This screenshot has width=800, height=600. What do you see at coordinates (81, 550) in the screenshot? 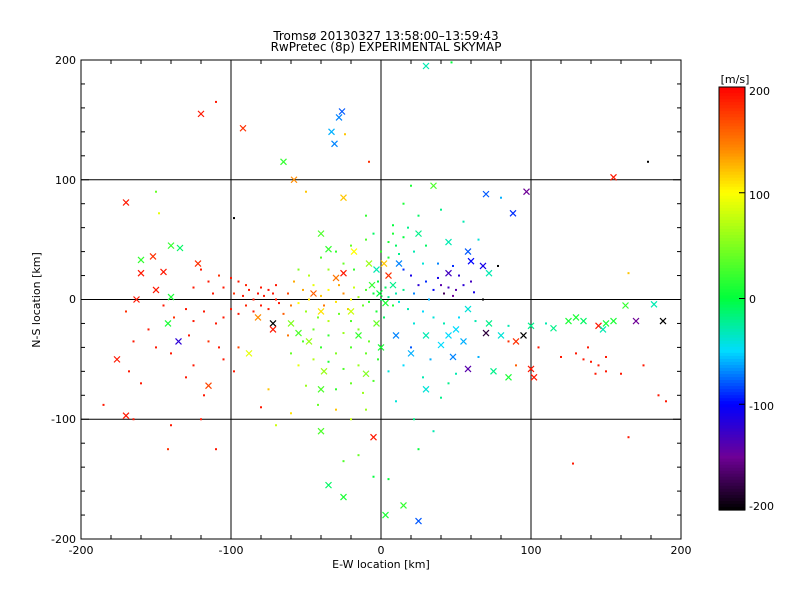
I see `x-tick-label: -200` at bounding box center [81, 550].